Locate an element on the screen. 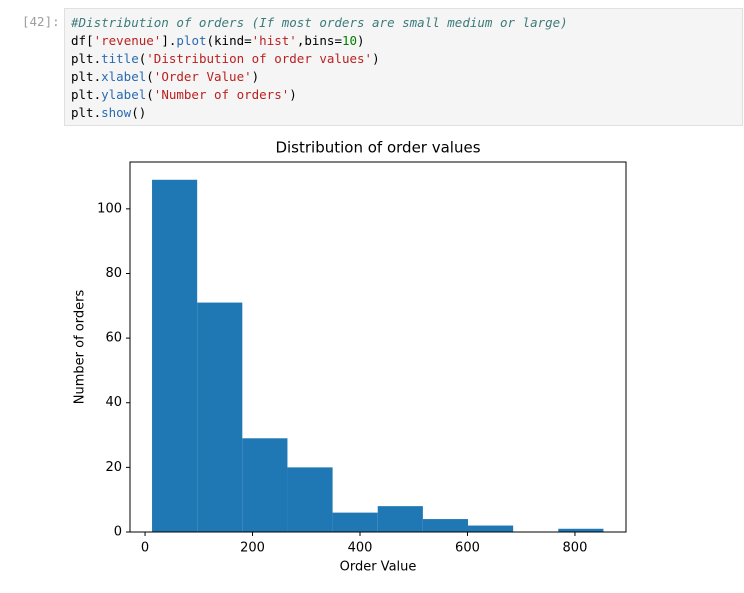  code-token: ]. is located at coordinates (169, 40).